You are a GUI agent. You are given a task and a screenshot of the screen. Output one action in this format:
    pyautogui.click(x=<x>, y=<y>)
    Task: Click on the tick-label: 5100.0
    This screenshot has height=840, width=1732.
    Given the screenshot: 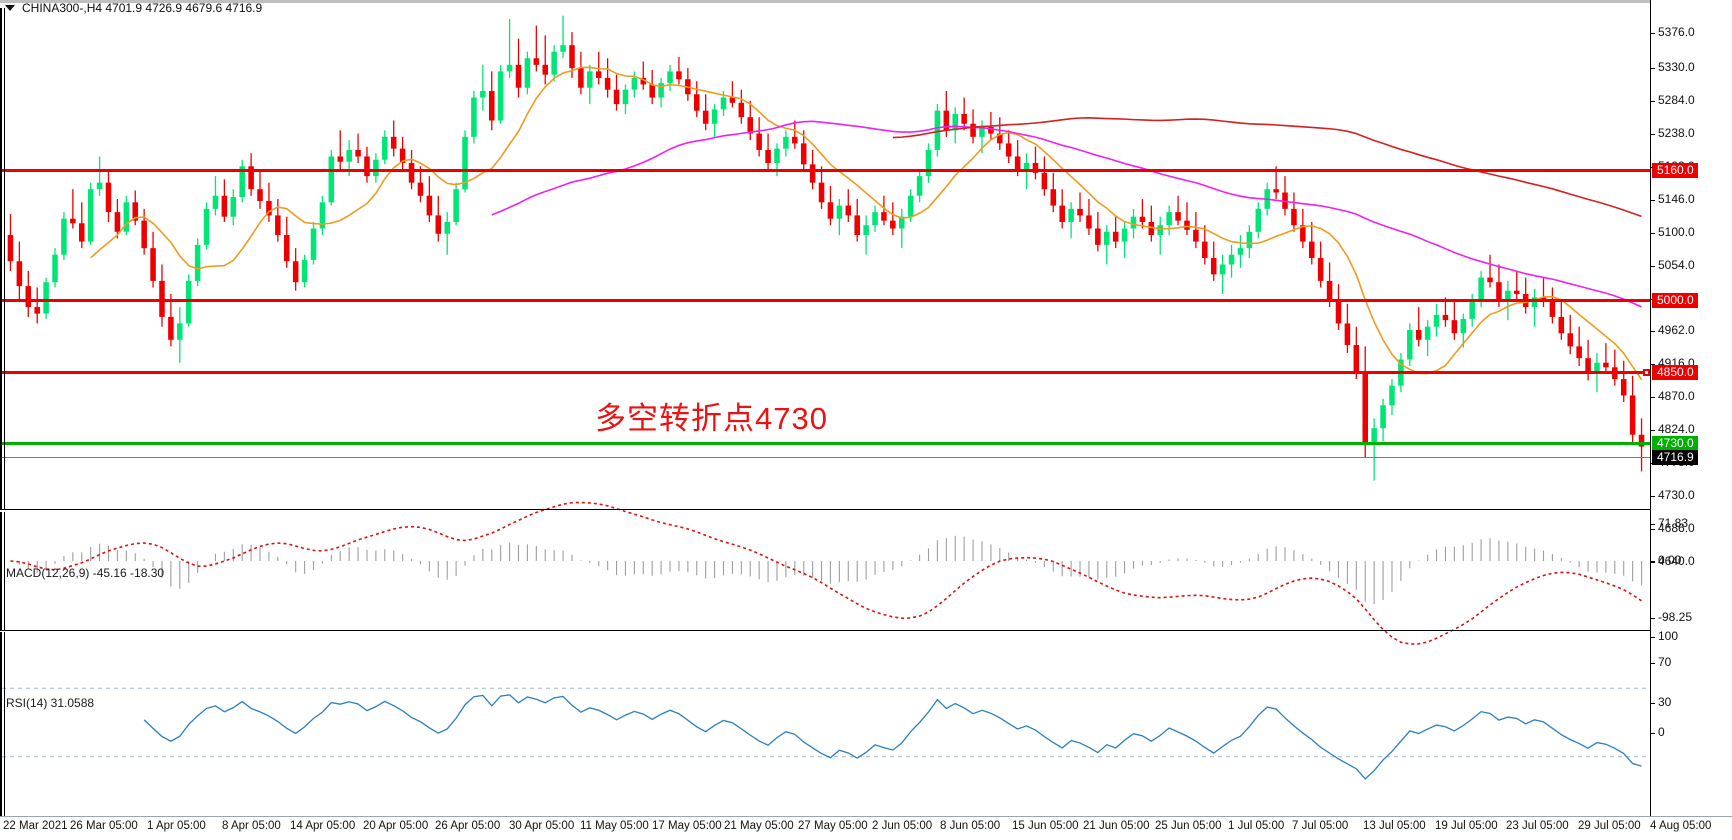 What is the action you would take?
    pyautogui.click(x=1676, y=232)
    